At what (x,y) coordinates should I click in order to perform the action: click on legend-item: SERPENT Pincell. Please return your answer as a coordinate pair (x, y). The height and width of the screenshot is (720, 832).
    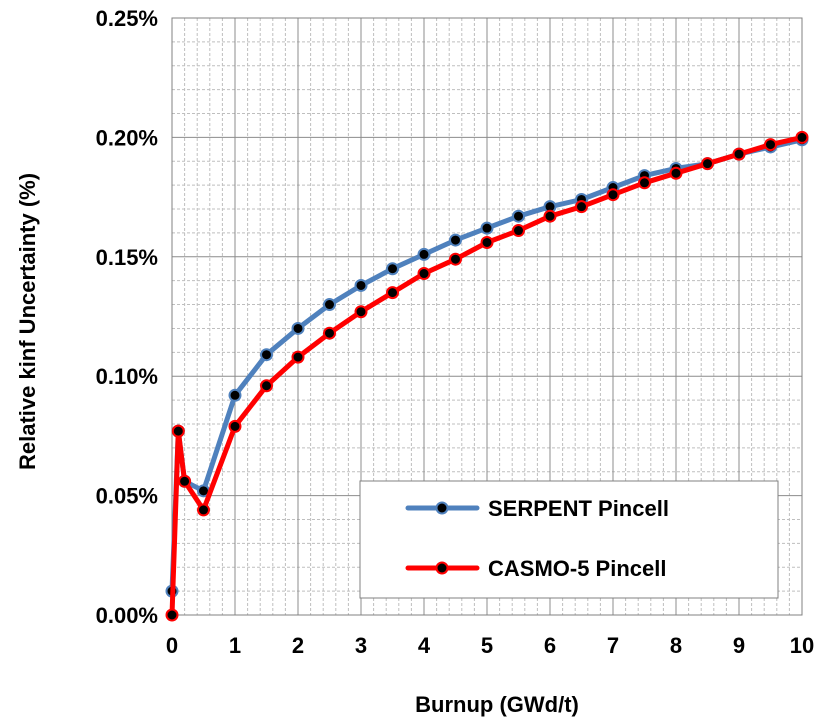
    Looking at the image, I should click on (537, 508).